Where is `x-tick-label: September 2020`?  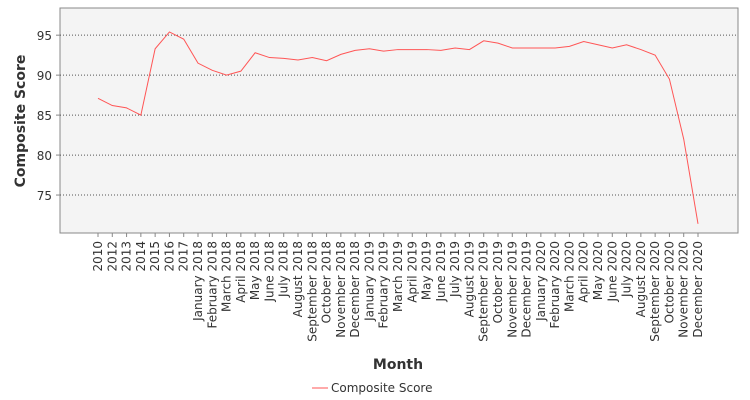
x-tick-label: September 2020 is located at coordinates (655, 291).